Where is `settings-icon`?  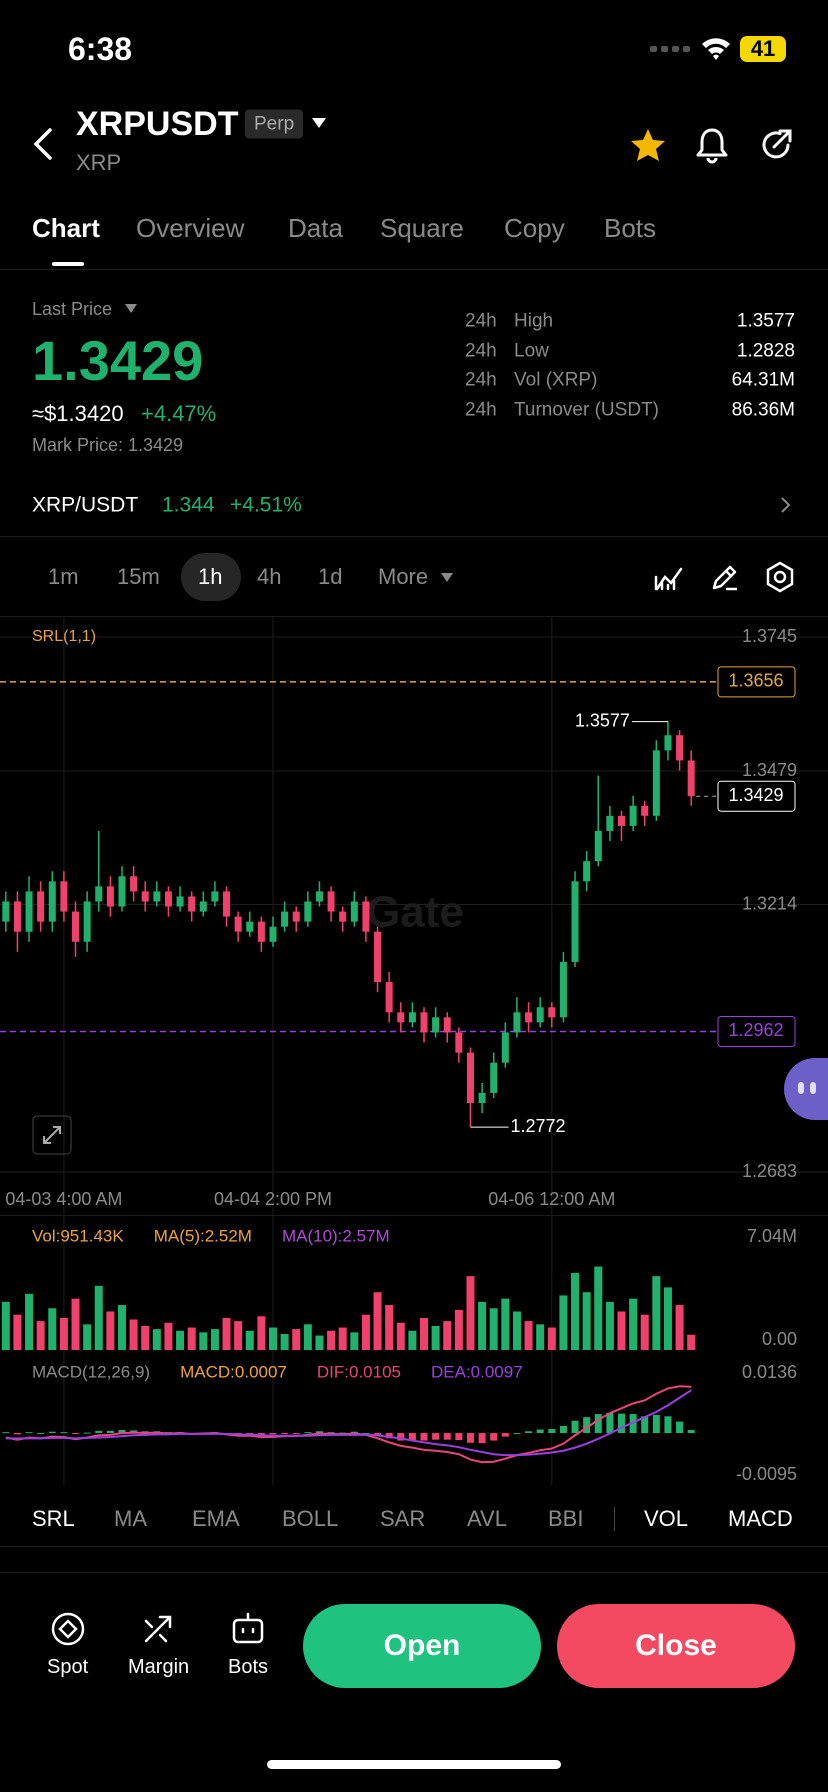 settings-icon is located at coordinates (780, 577).